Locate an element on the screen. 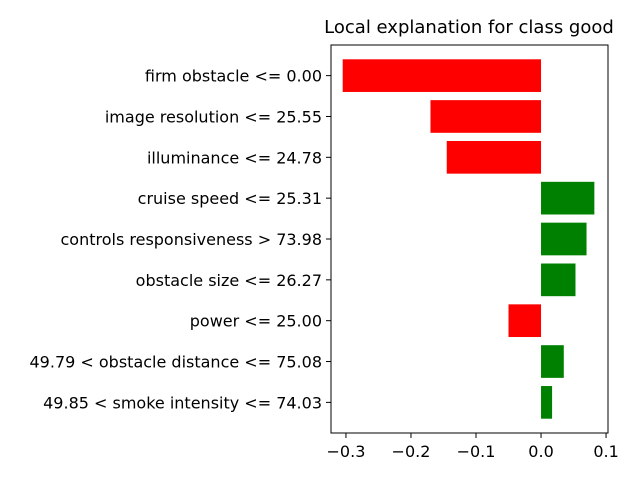 This screenshot has height=480, width=640. chart-title: Local explanation for class good is located at coordinates (469, 27).